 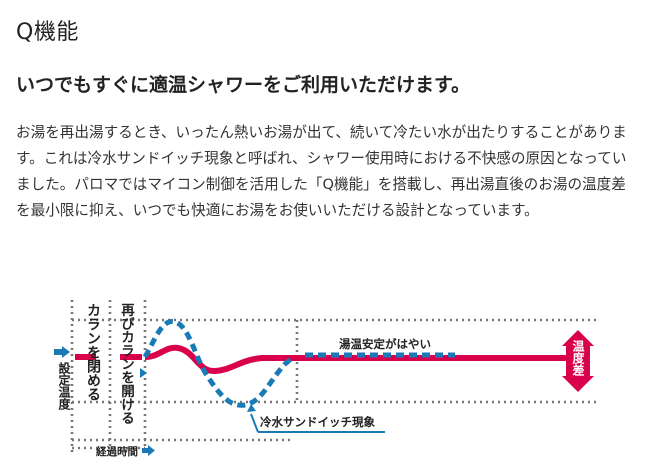 What do you see at coordinates (143, 373) in the screenshot?
I see `blue-line-arrow` at bounding box center [143, 373].